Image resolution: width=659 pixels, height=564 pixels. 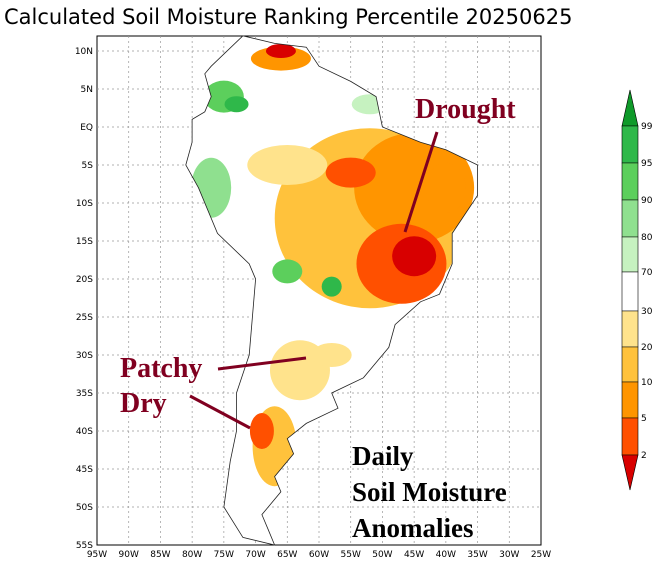 What do you see at coordinates (192, 555) in the screenshot?
I see `lon-label: 80W` at bounding box center [192, 555].